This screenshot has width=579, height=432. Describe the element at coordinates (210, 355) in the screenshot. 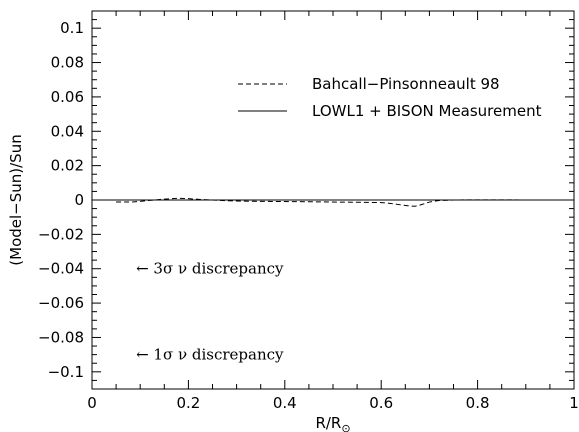

I see `annotation: ← 1σ ν discrepancy` at that location.